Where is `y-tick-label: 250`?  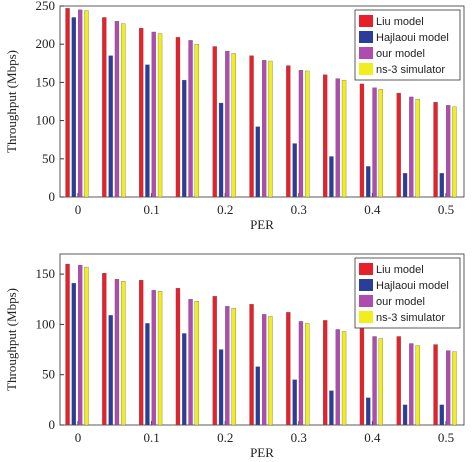
y-tick-label: 250 is located at coordinates (46, 6).